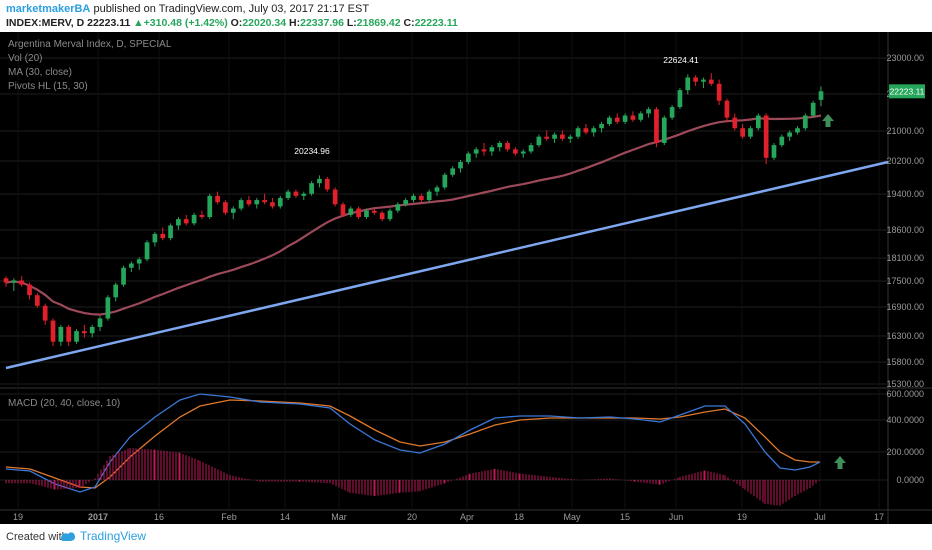 This screenshot has height=550, width=932. What do you see at coordinates (48, 9) in the screenshot?
I see `author-link: marketmakerBA` at bounding box center [48, 9].